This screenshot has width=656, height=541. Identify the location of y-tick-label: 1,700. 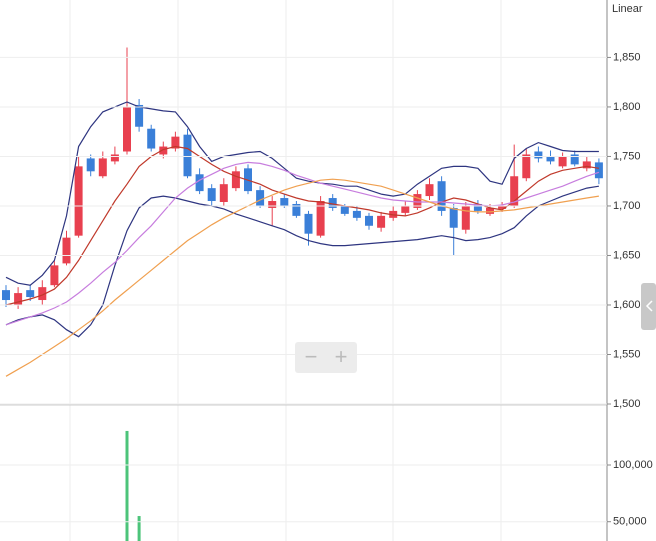
(627, 206).